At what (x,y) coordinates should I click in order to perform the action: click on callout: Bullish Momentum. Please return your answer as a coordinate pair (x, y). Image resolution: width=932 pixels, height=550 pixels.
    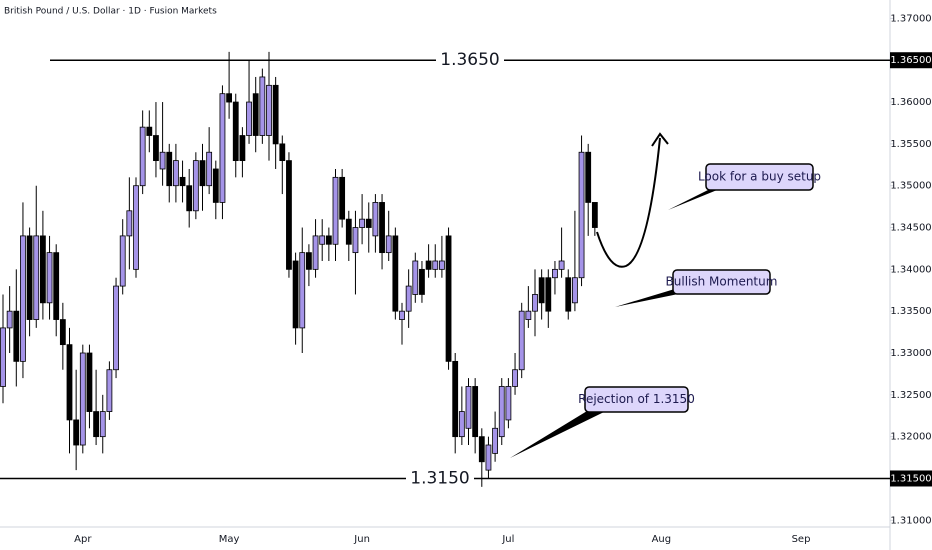
    Looking at the image, I should click on (696, 288).